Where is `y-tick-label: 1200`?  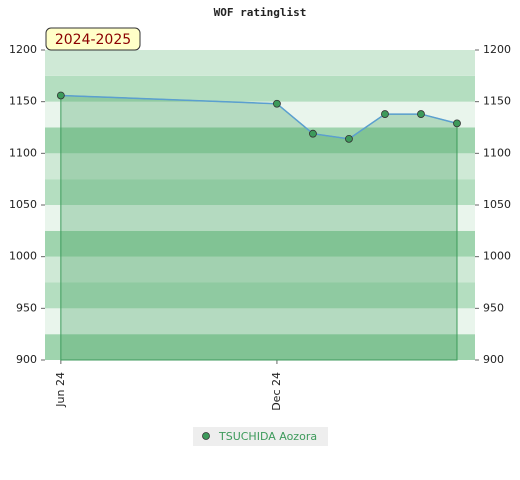
y-tick-label: 1200 is located at coordinates (23, 49).